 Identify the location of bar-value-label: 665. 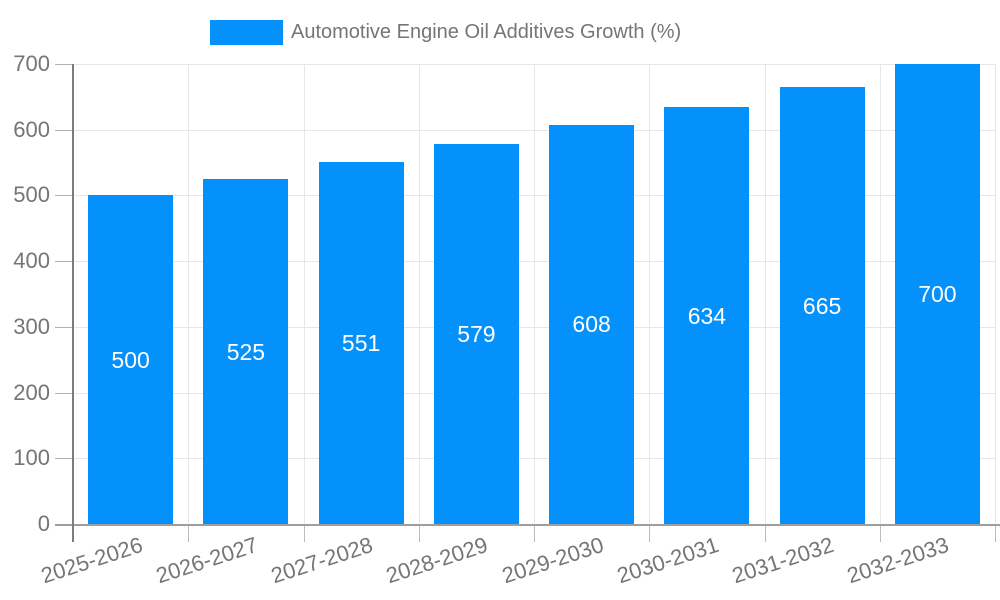
(822, 305).